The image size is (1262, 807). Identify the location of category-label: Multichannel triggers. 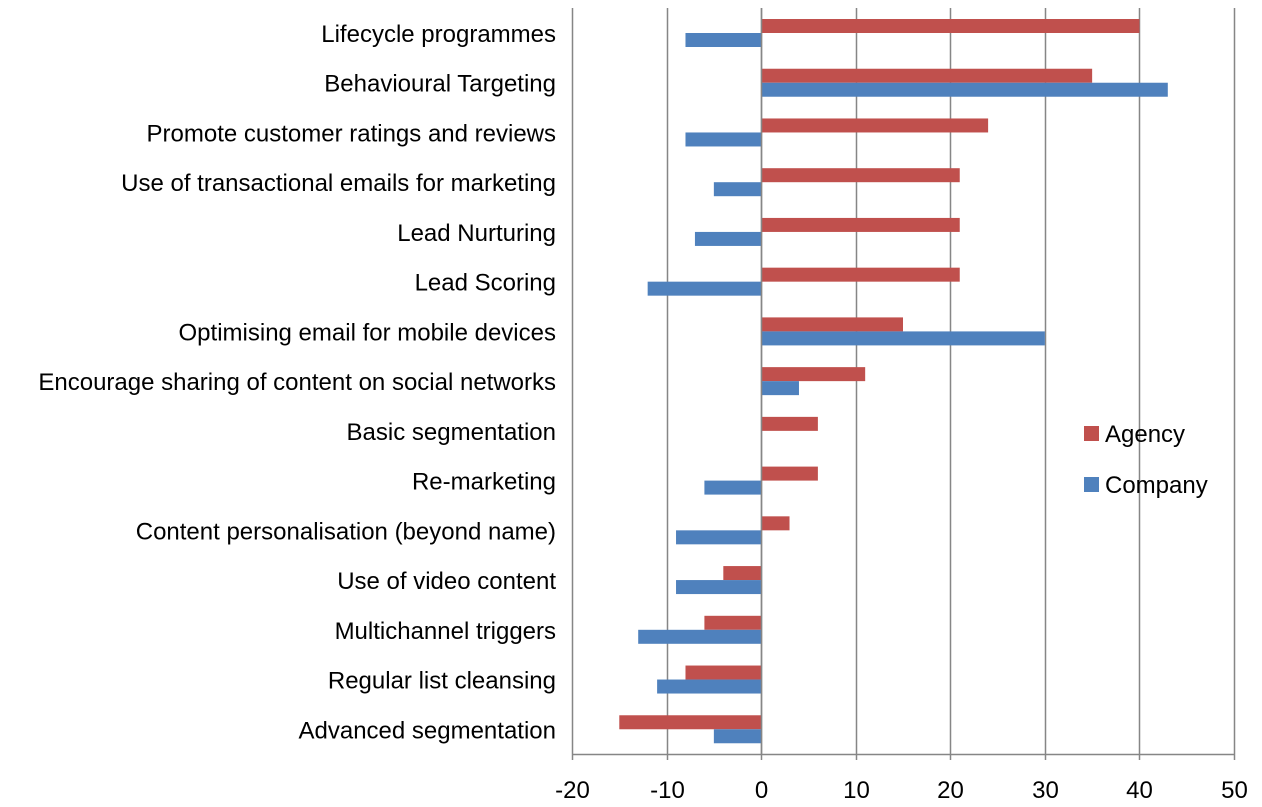
(445, 631).